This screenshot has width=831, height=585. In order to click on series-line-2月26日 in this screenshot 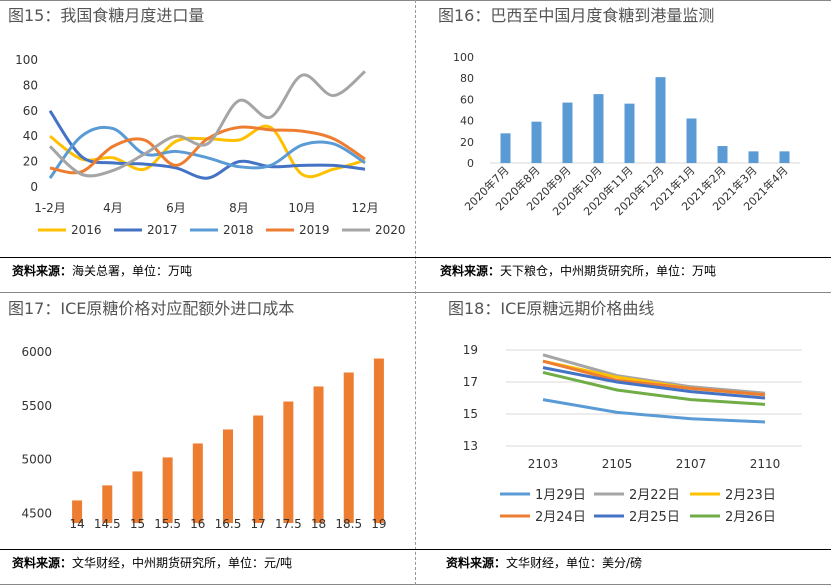, I will do `click(654, 388)`.